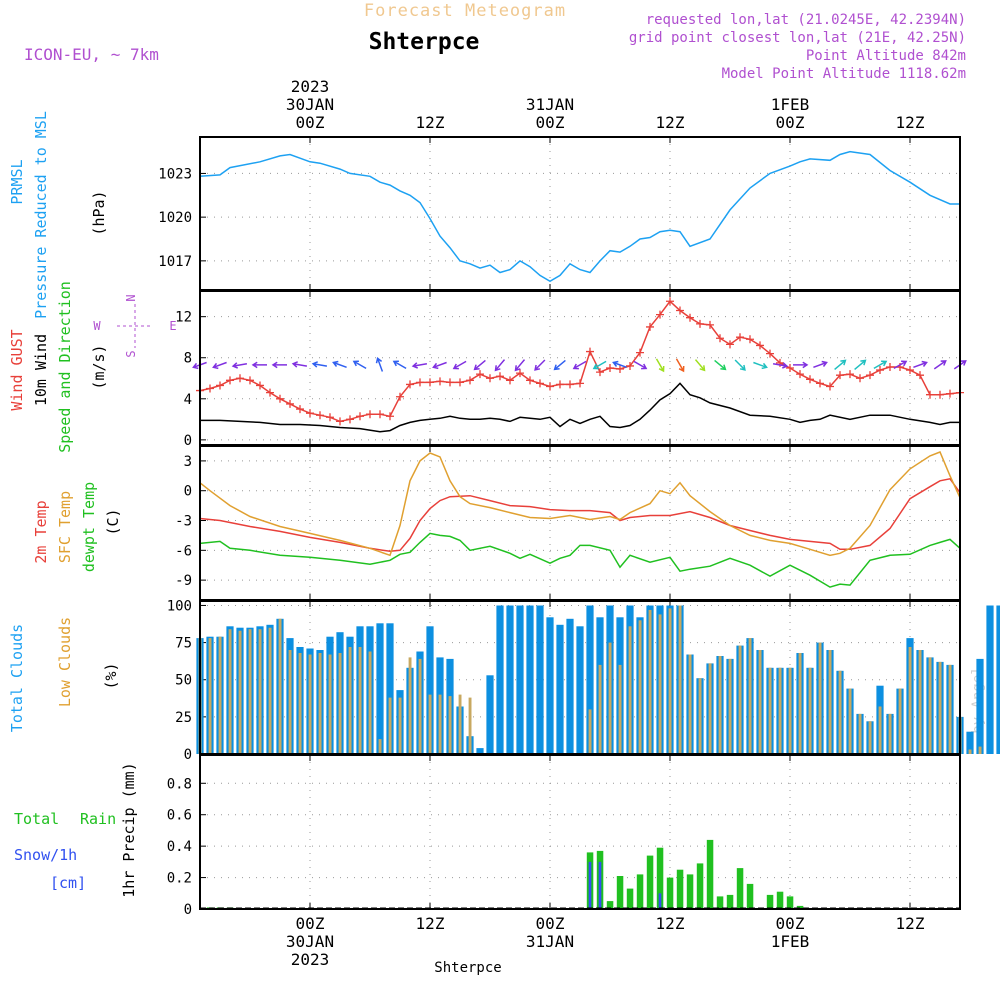 This screenshot has width=1000, height=1000. What do you see at coordinates (172, 326) in the screenshot?
I see `compass-letter-e: E` at bounding box center [172, 326].